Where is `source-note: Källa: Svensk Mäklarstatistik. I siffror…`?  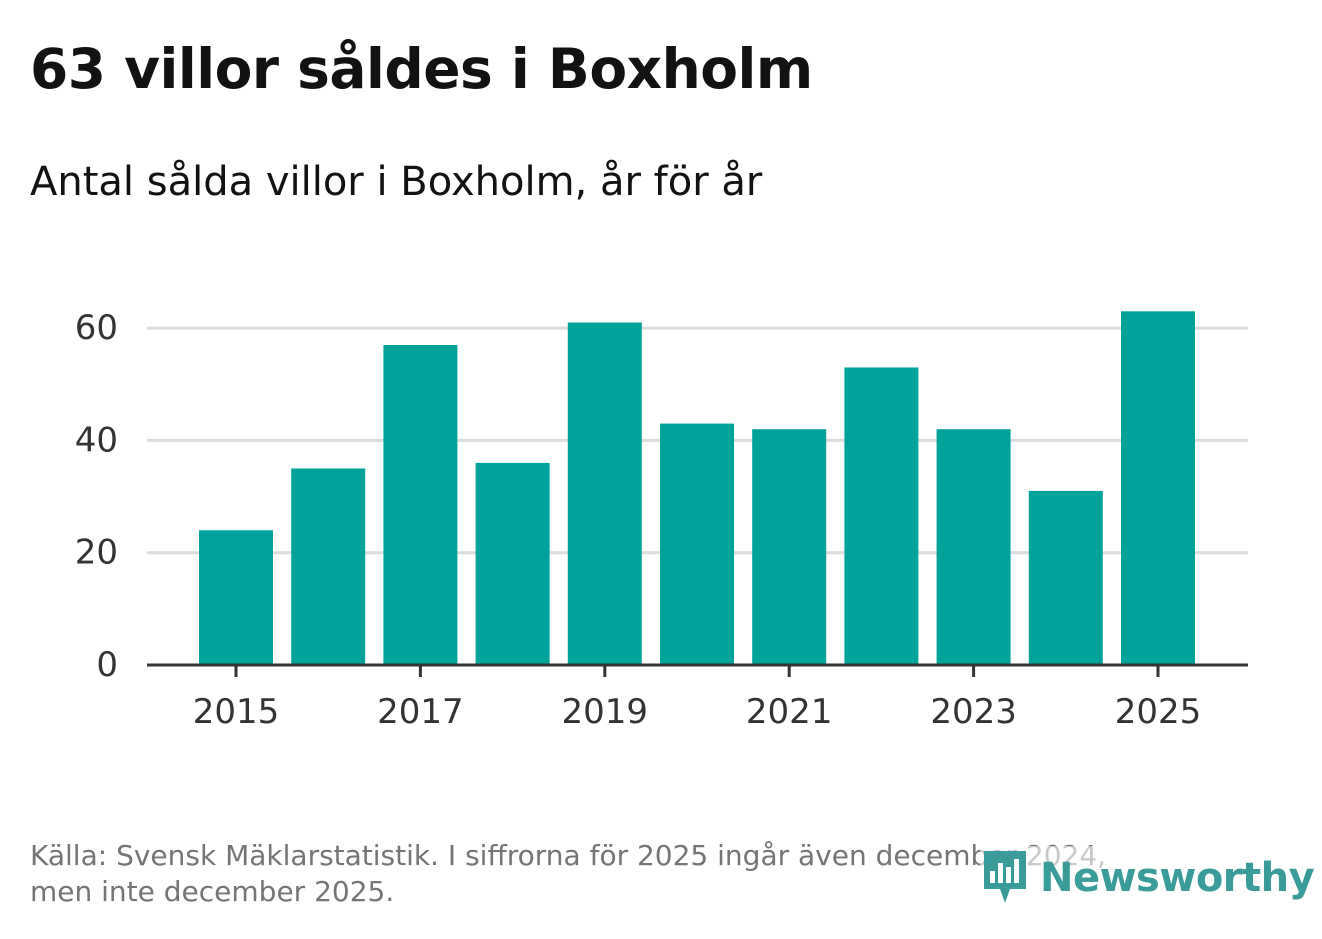
source-note: Källa: Svensk Mäklarstatistik. I siffror… is located at coordinates (625, 874).